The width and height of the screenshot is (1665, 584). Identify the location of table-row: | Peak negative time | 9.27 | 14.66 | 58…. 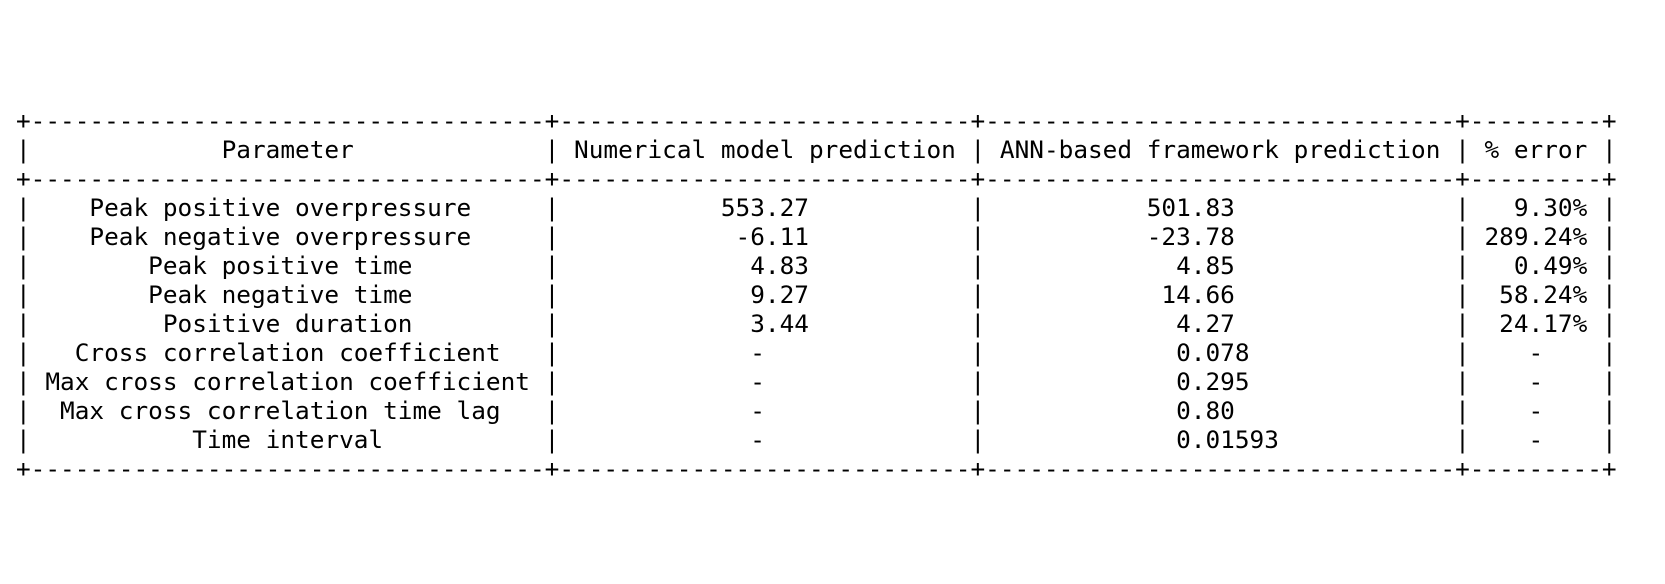
(816, 294).